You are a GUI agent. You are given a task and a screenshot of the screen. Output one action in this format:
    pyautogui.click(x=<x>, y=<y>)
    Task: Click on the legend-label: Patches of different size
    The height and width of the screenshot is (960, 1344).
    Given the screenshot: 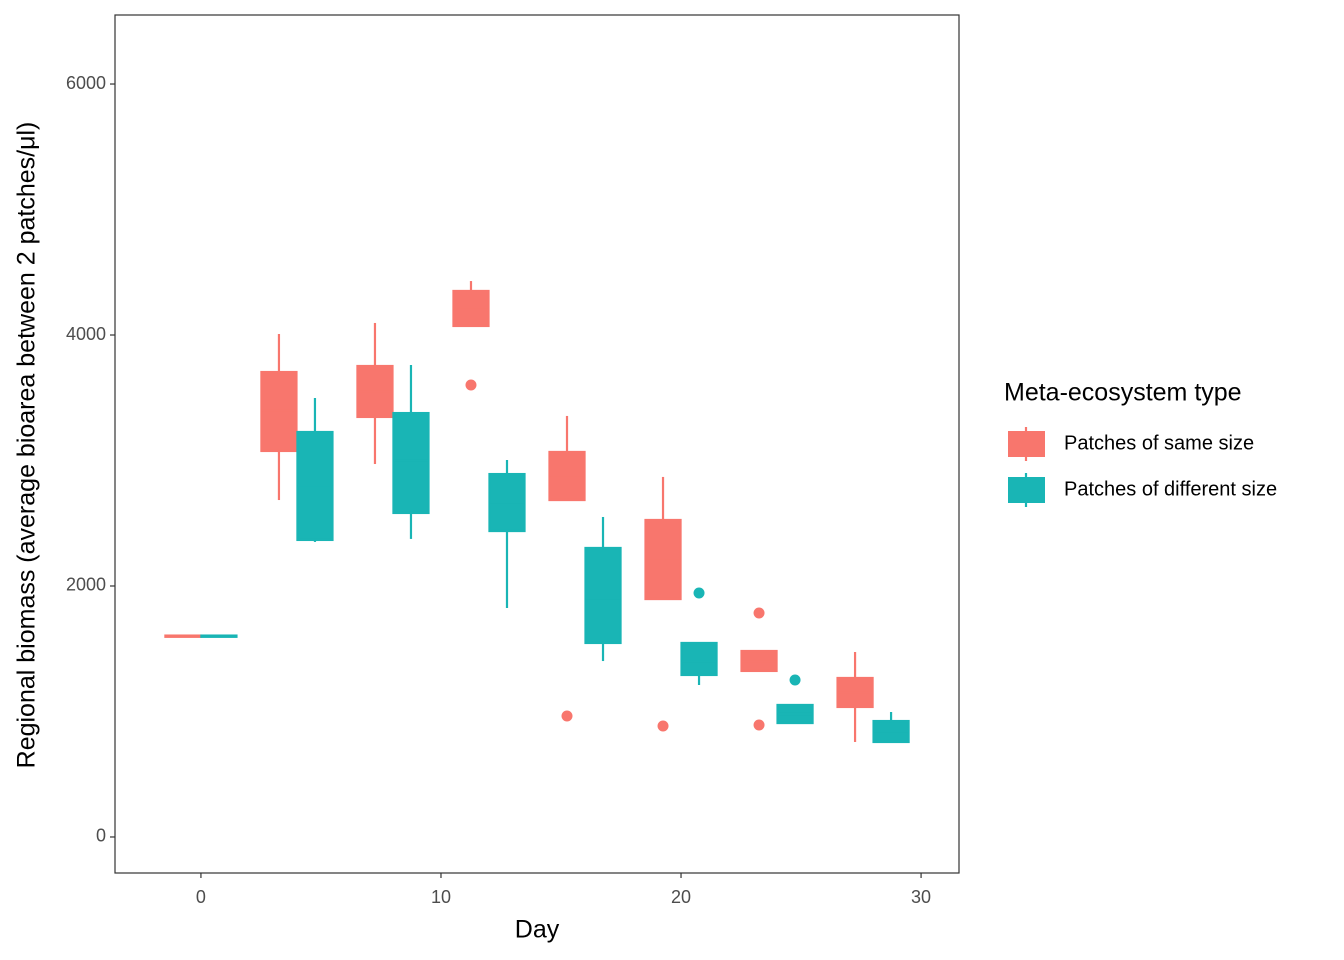 What is the action you would take?
    pyautogui.click(x=1170, y=489)
    